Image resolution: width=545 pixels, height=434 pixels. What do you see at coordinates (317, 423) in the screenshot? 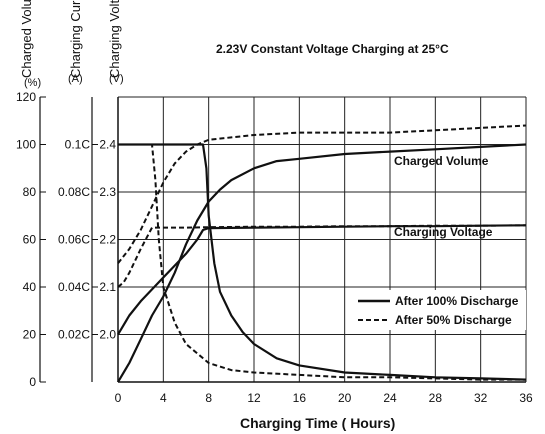
I see `x-axis-label: Charging Time ( Hours)` at bounding box center [317, 423].